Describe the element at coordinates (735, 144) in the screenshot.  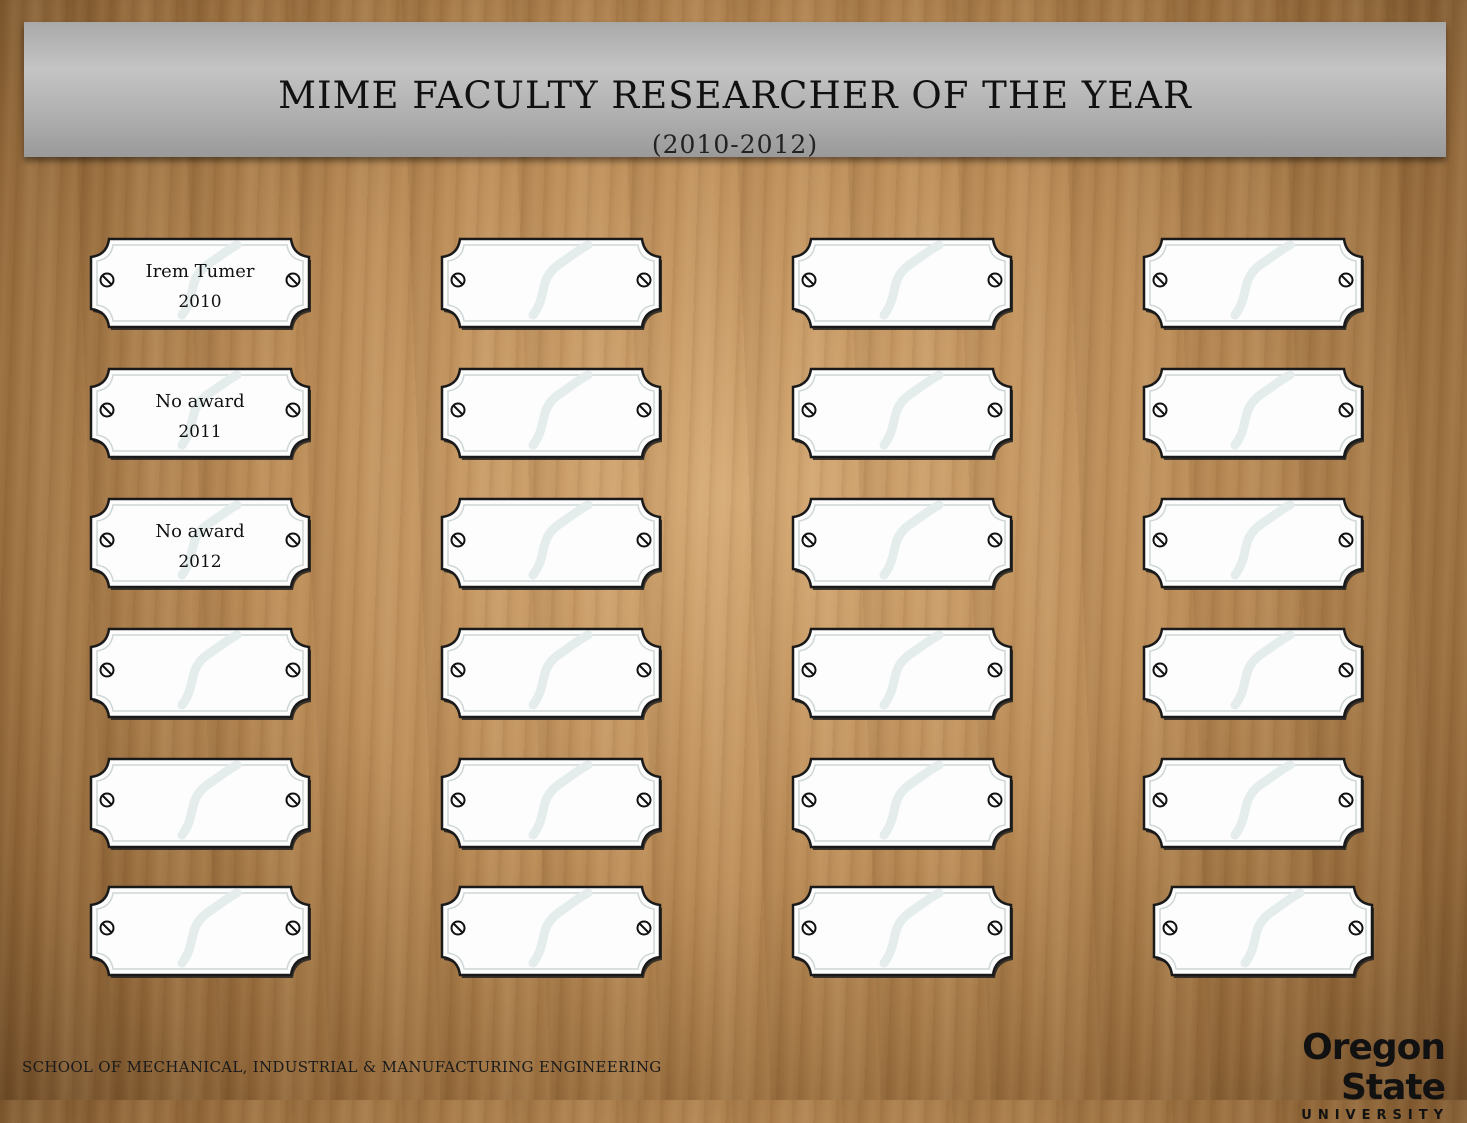
I see `page-subtitle: (2010-2012)` at that location.